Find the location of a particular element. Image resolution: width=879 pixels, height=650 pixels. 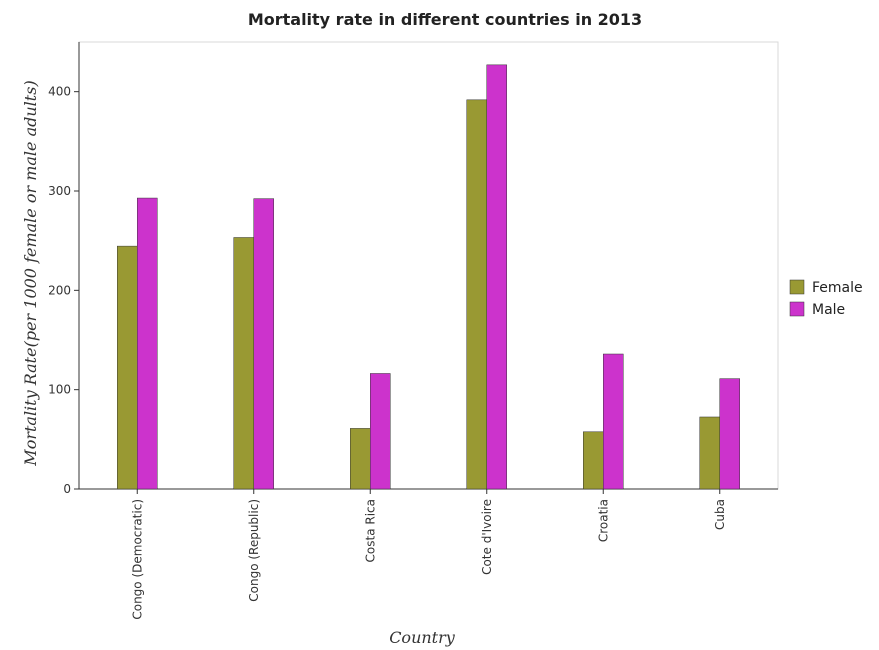

legend-label-female: Female is located at coordinates (837, 288).